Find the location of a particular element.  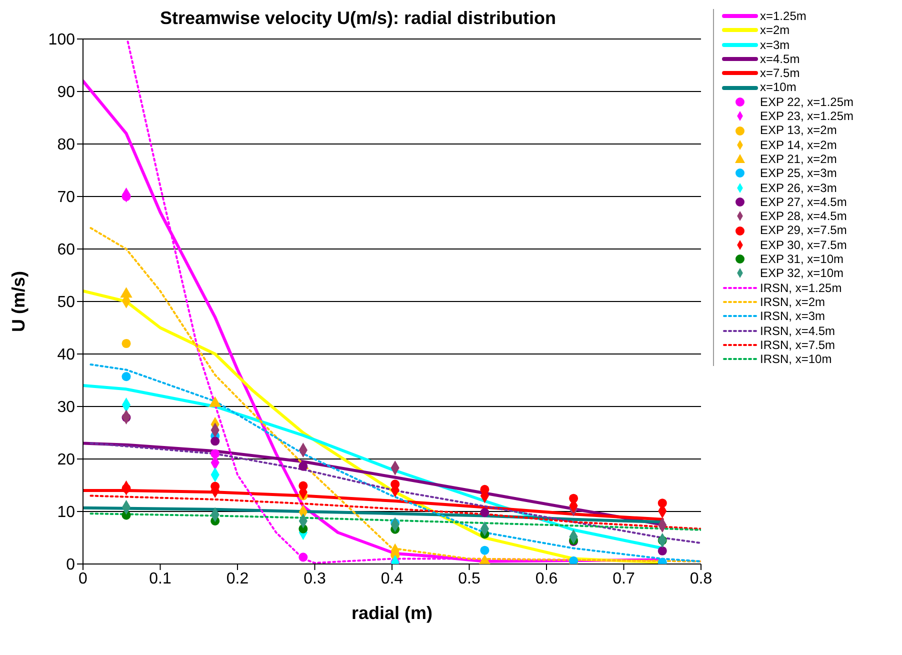

legend-label: x=4.5m is located at coordinates (780, 59).